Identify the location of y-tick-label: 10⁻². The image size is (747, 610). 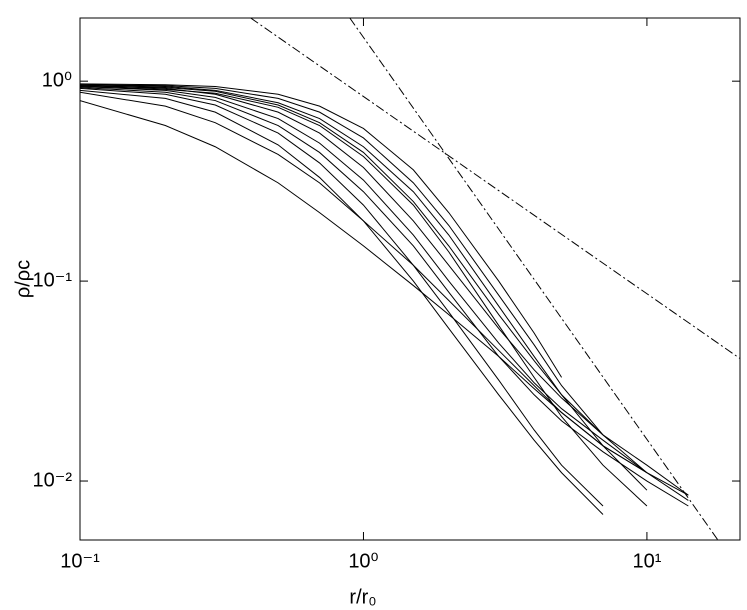
(53, 480).